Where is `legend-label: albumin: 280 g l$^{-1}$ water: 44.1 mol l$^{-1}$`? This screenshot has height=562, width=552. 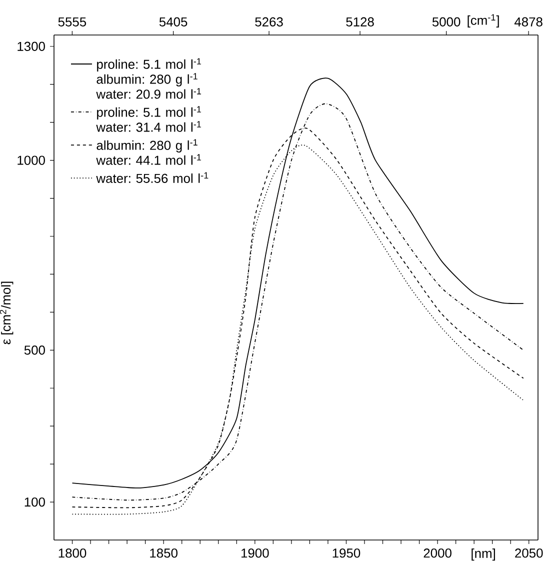
legend-label: albumin: 280 g l$^{-1}$ water: 44.1 mol l$^{-1}$ is located at coordinates (148, 152).